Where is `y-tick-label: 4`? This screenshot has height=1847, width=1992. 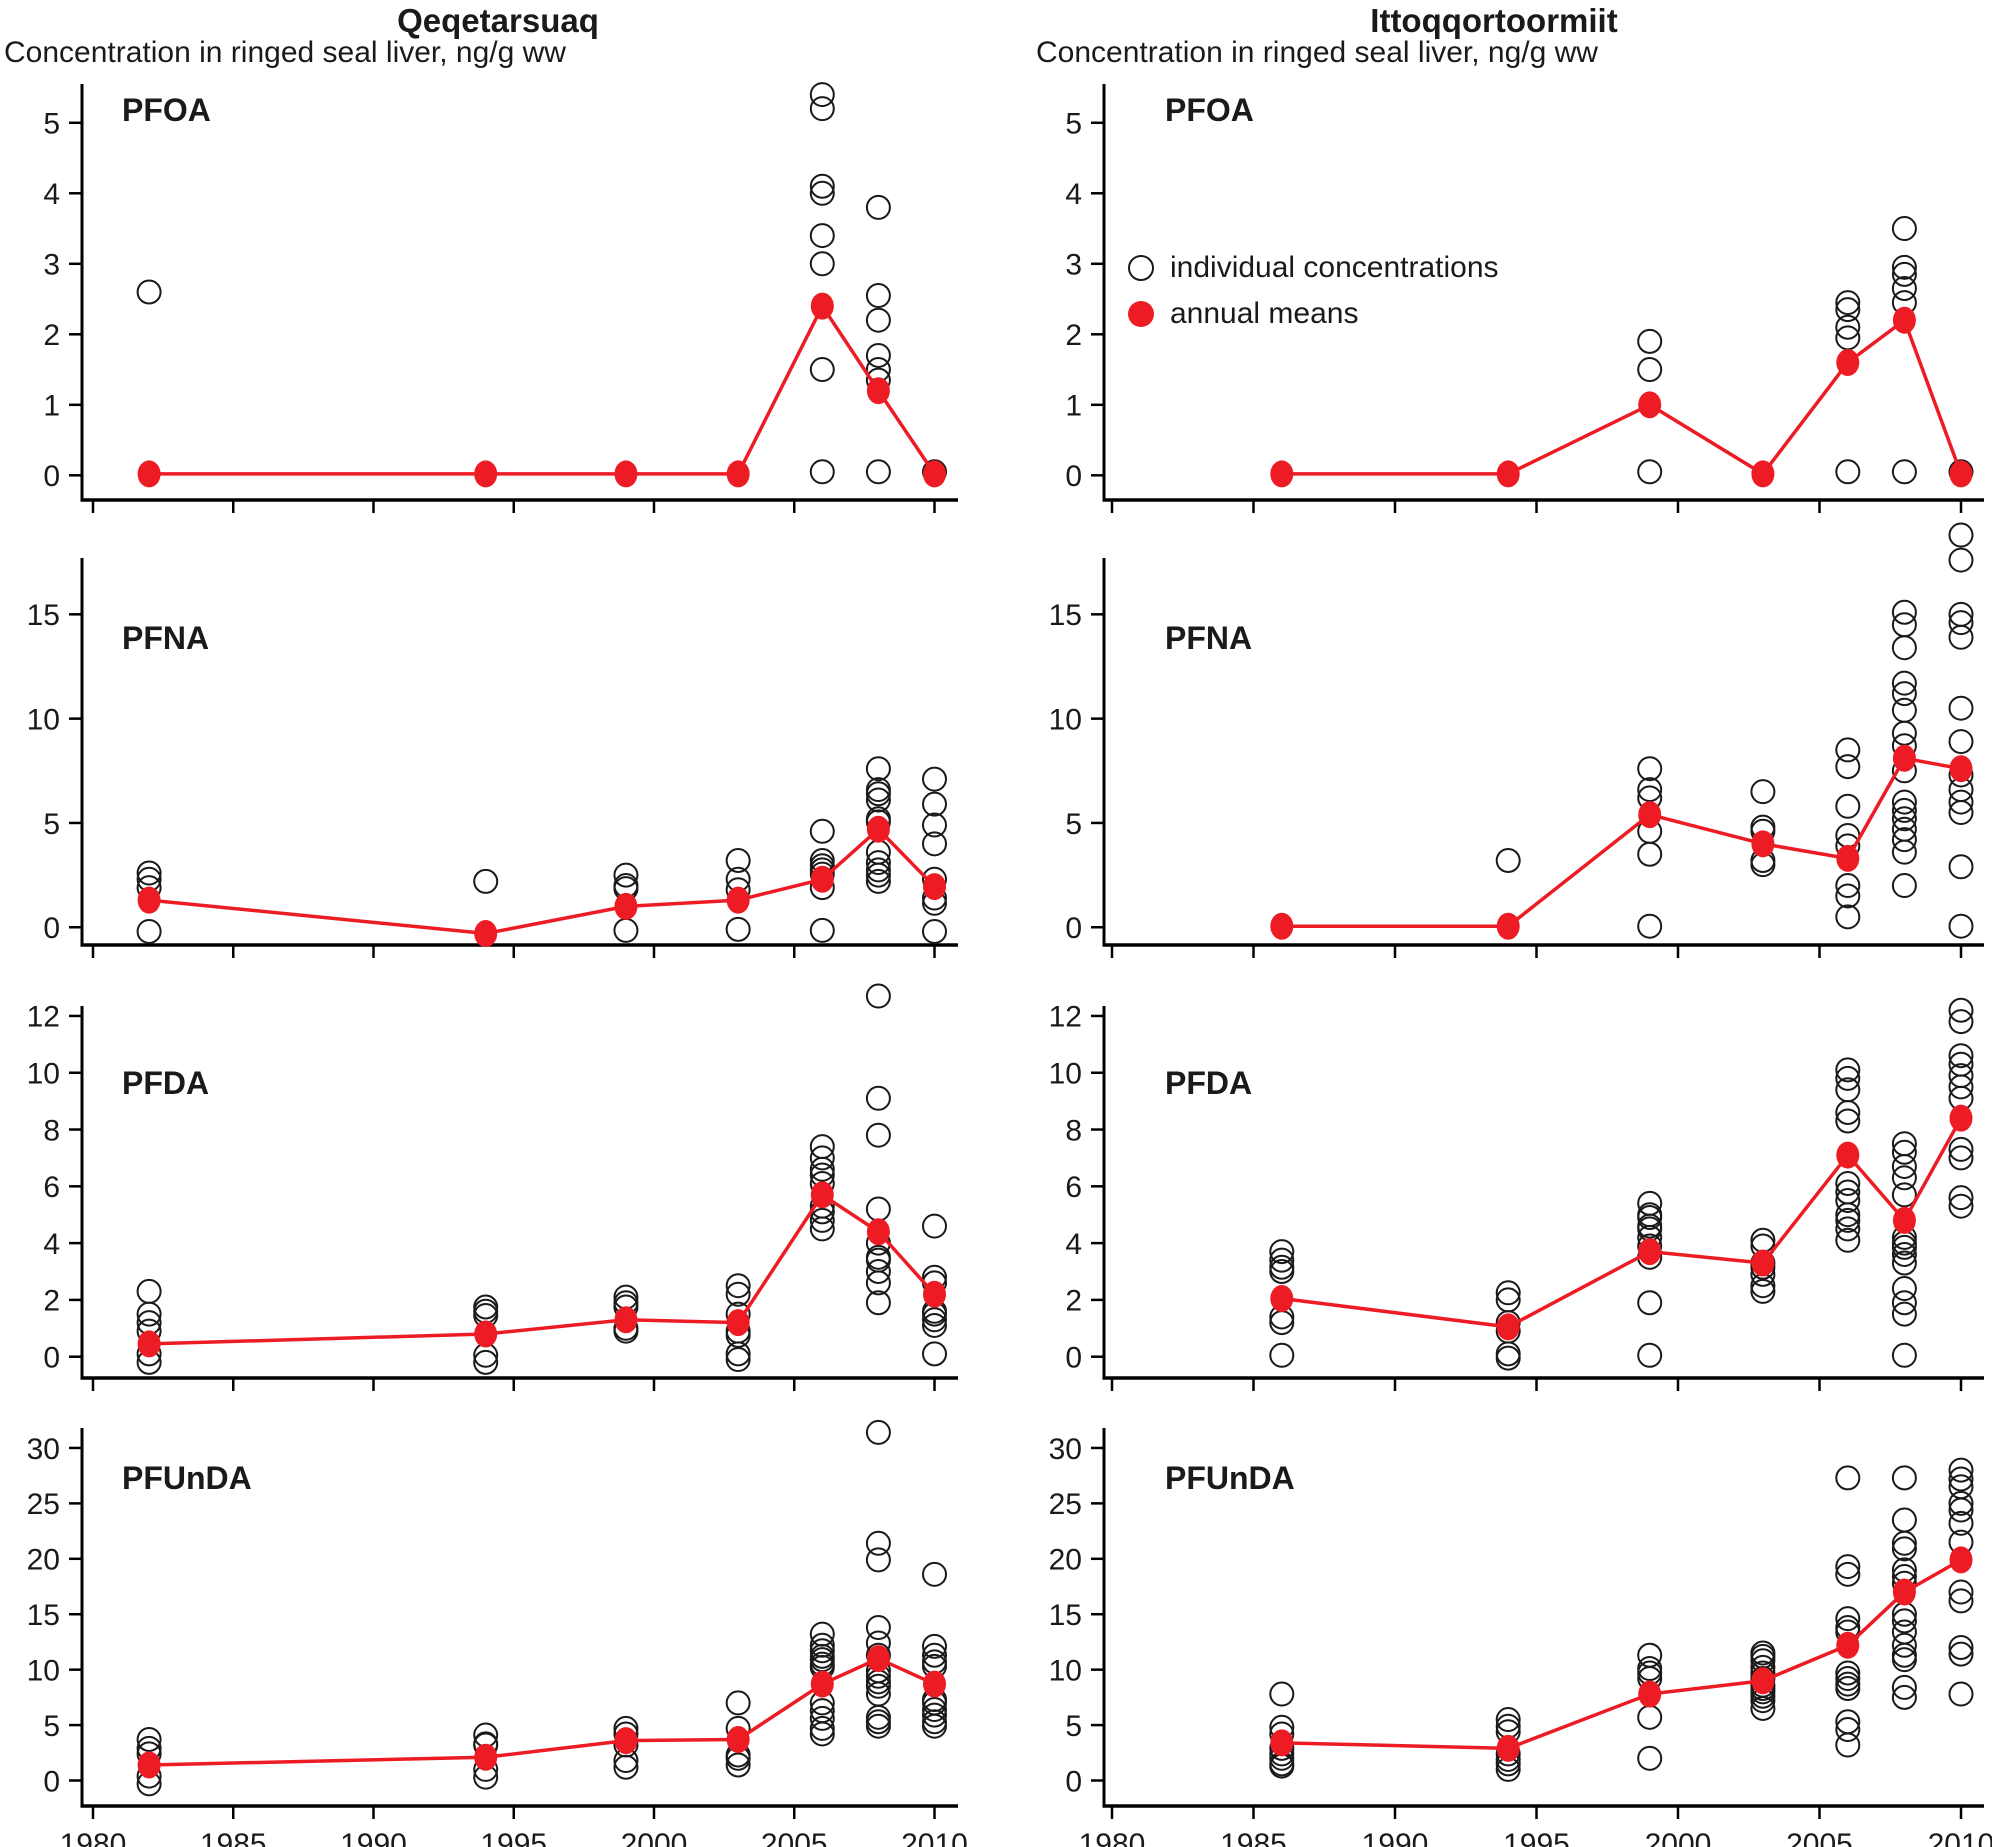
y-tick-label: 4 is located at coordinates (51, 1244).